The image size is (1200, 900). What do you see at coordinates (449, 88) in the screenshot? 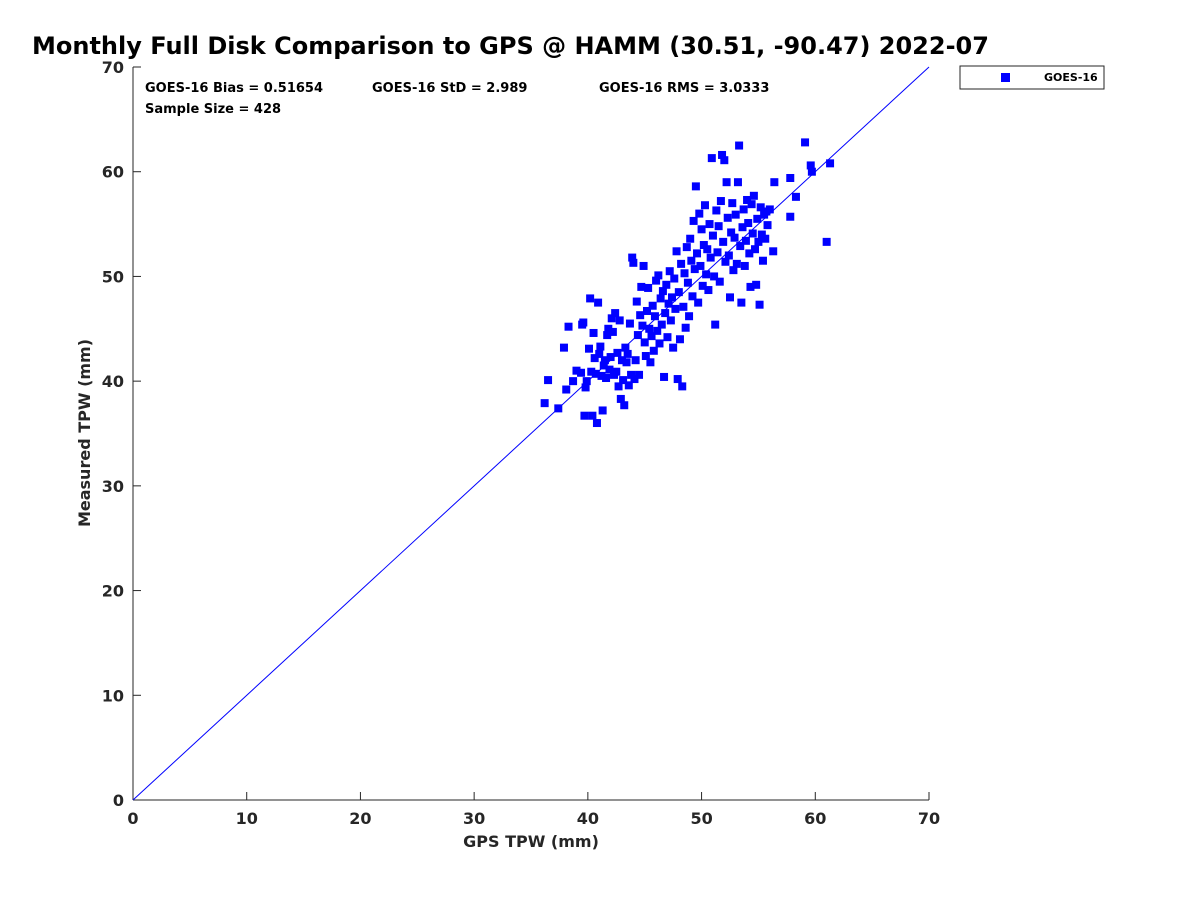
I see `std-stat: GOES-16 StD = 2.989` at bounding box center [449, 88].